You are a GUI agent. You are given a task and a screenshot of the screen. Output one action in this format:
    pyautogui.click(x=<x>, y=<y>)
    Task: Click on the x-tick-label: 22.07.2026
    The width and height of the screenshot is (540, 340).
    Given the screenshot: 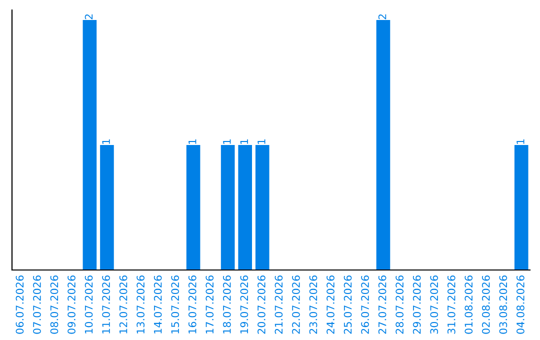 What is the action you would take?
    pyautogui.click(x=296, y=305)
    